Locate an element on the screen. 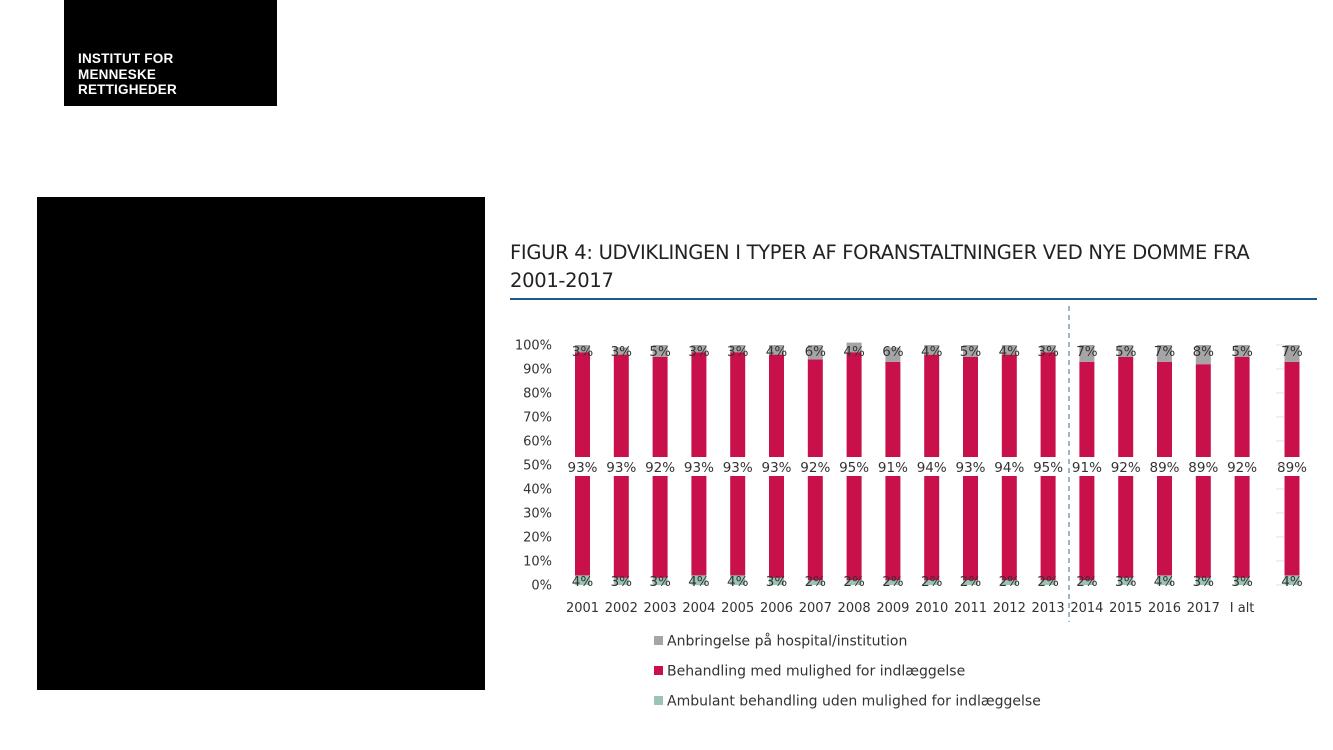 This screenshot has width=1333, height=750. x-tick-label: 2015 is located at coordinates (1125, 608).